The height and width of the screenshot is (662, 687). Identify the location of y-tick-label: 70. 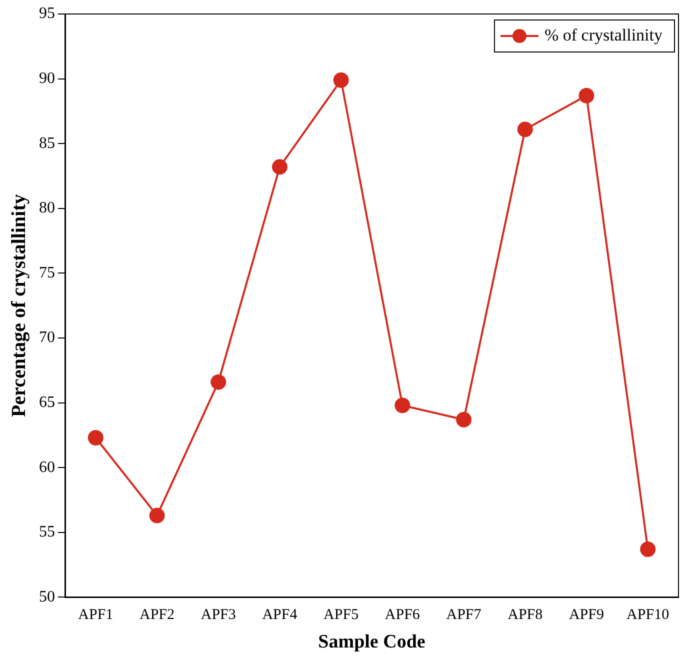
(47, 337).